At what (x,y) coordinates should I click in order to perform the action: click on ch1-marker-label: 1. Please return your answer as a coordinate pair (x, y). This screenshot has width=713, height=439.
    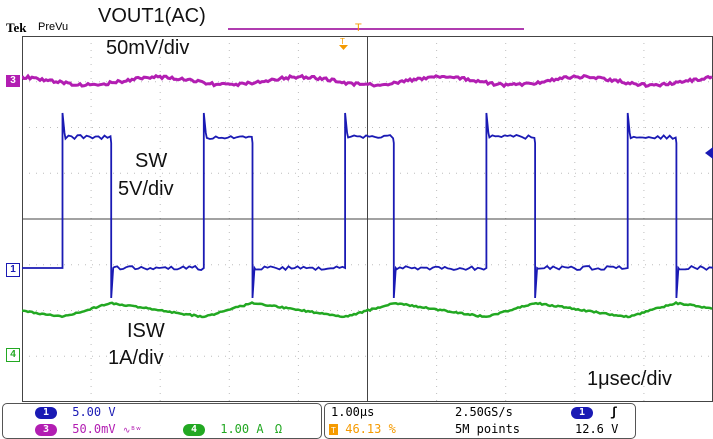
    Looking at the image, I should click on (13, 269).